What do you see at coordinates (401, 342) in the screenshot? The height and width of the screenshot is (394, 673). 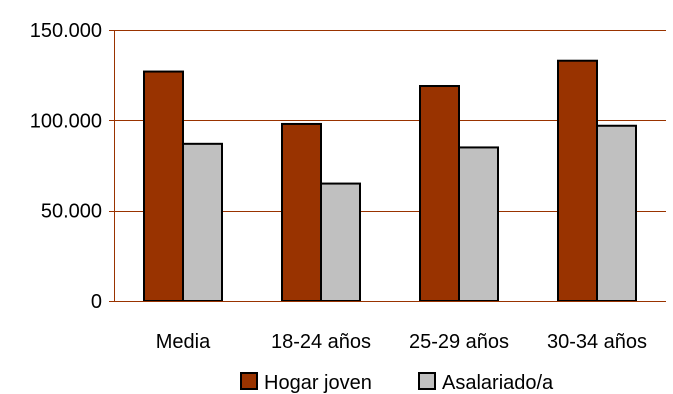 I see `x-tick-labels: Media 18-24 años 25-29 años 30-34 años` at bounding box center [401, 342].